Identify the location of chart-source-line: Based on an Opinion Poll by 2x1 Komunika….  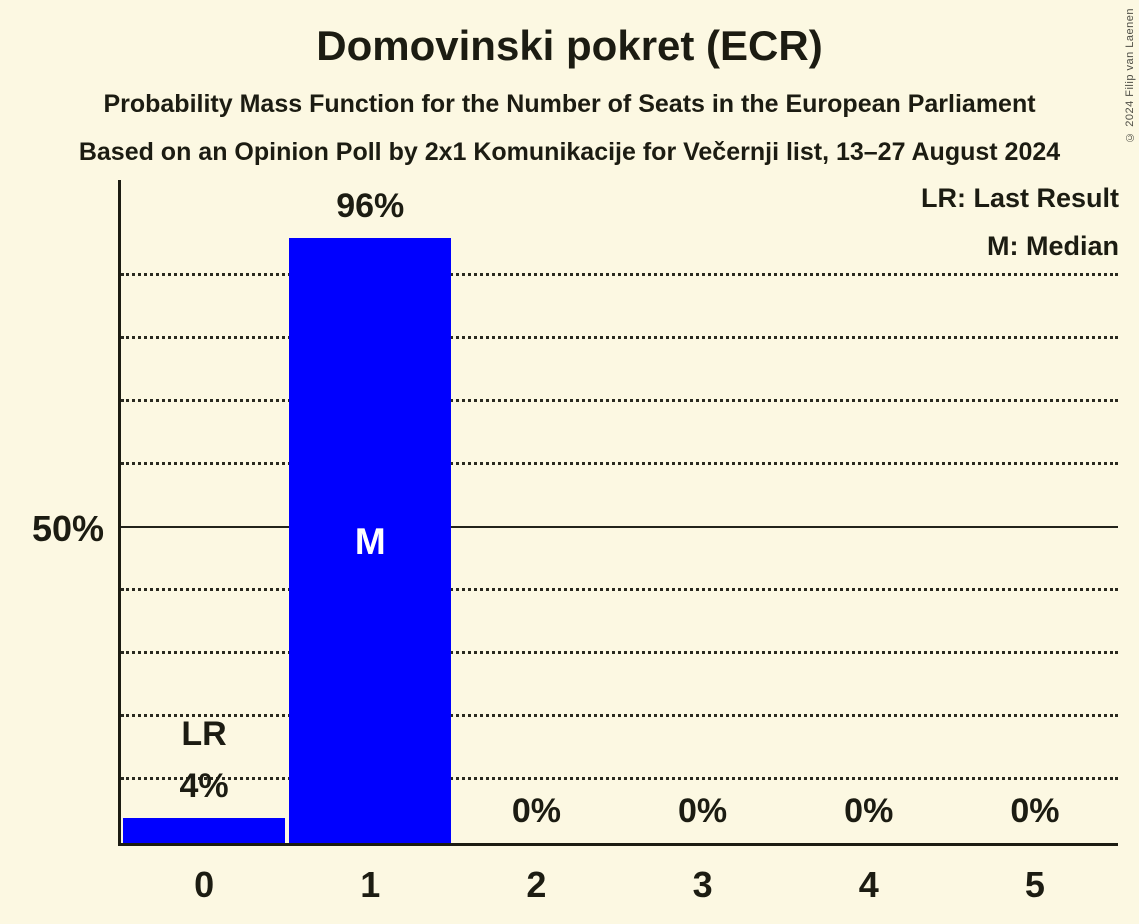
(569, 152).